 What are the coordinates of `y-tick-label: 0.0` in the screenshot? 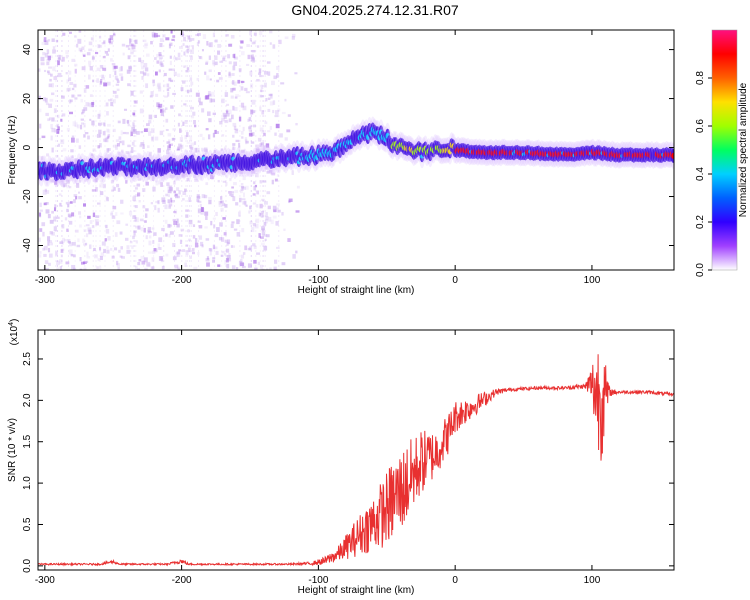 It's located at (27, 565).